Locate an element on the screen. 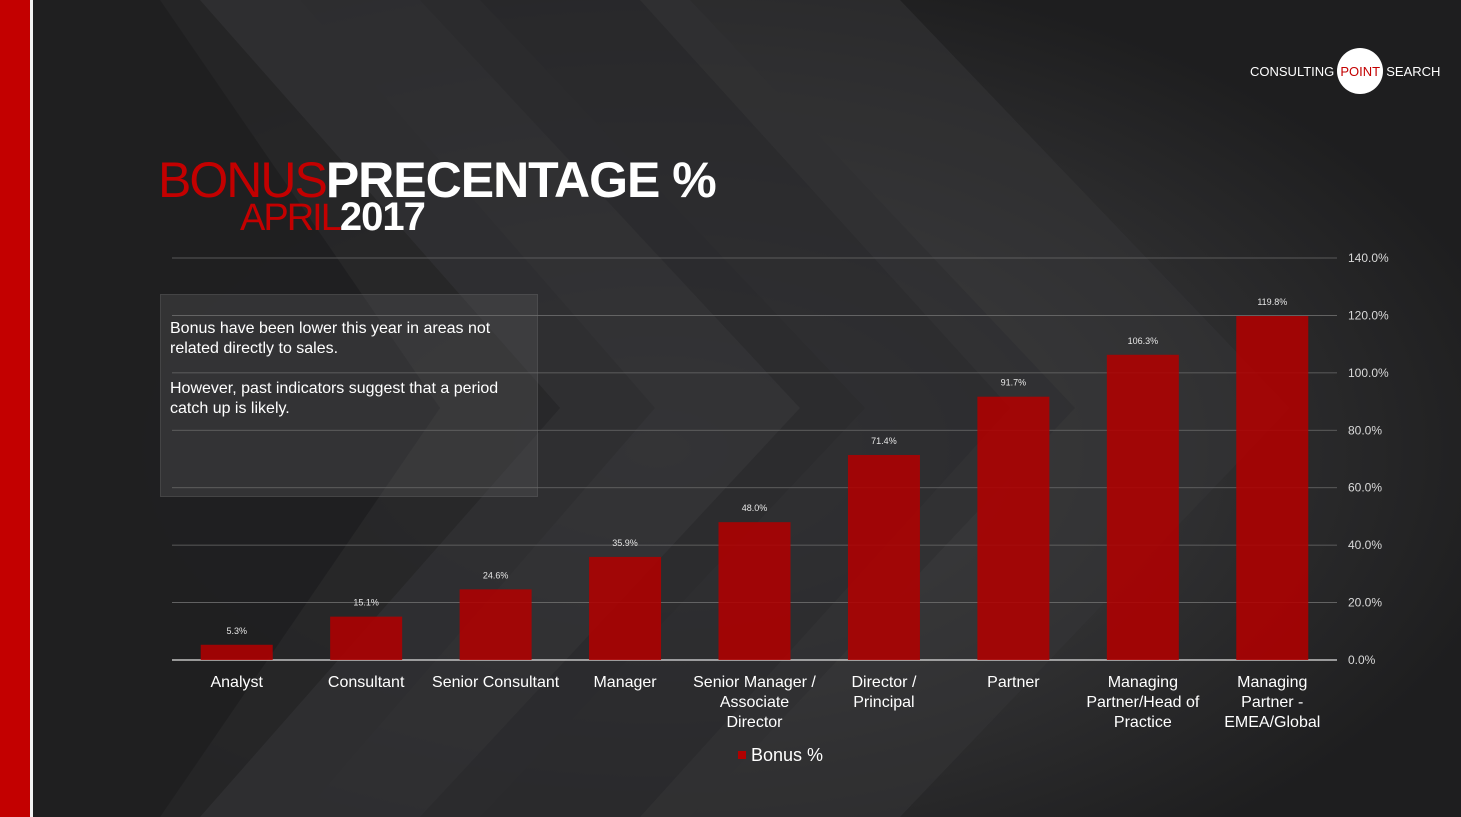 The height and width of the screenshot is (817, 1461). subtitle-word-red: APRIL is located at coordinates (291, 218).